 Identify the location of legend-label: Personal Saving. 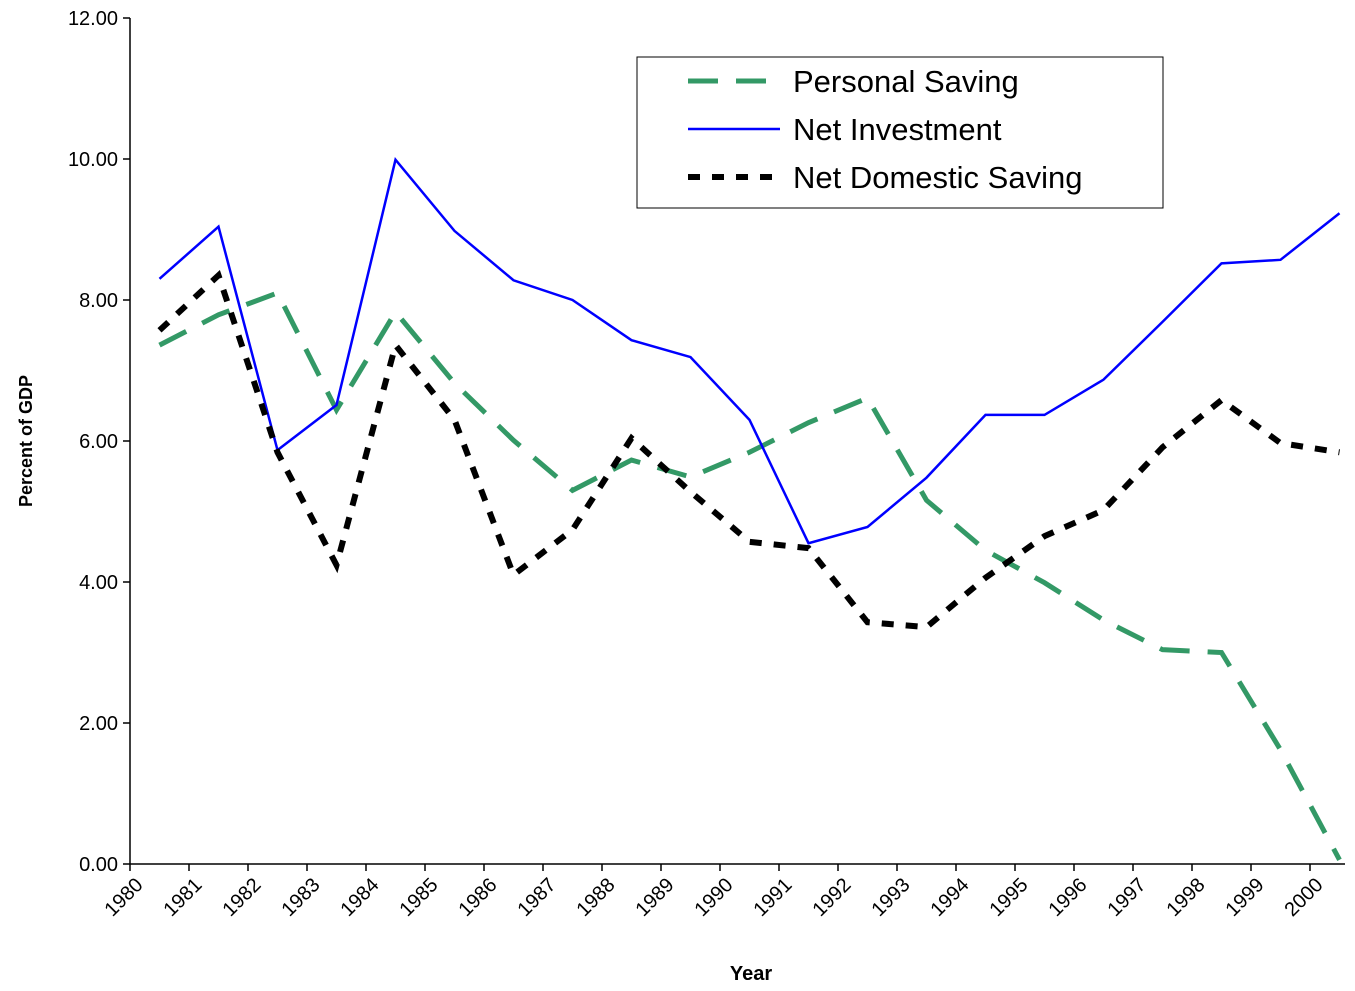
(906, 81).